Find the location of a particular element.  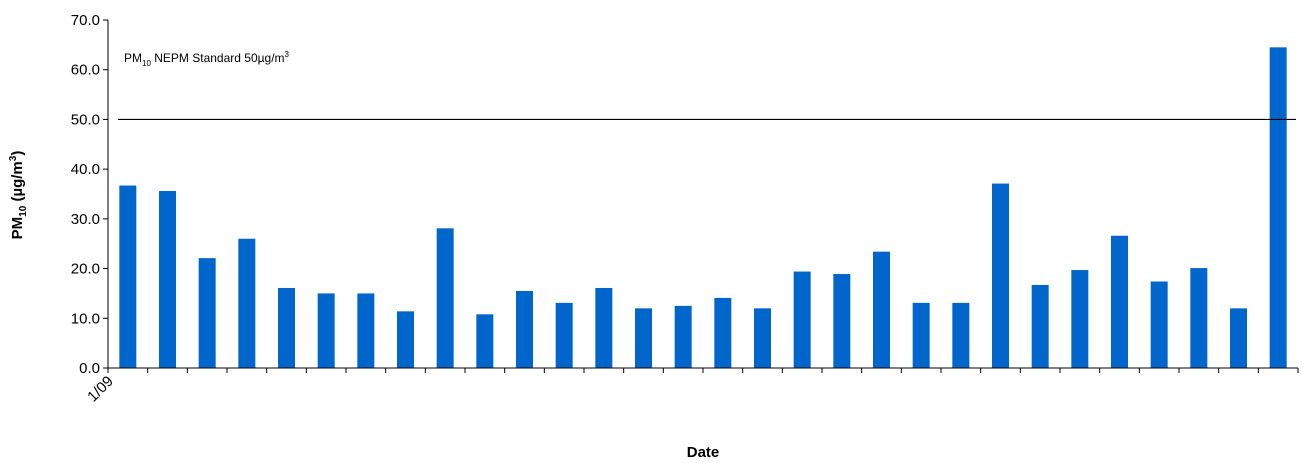

y-tick-label: 20.0 is located at coordinates (85, 269).